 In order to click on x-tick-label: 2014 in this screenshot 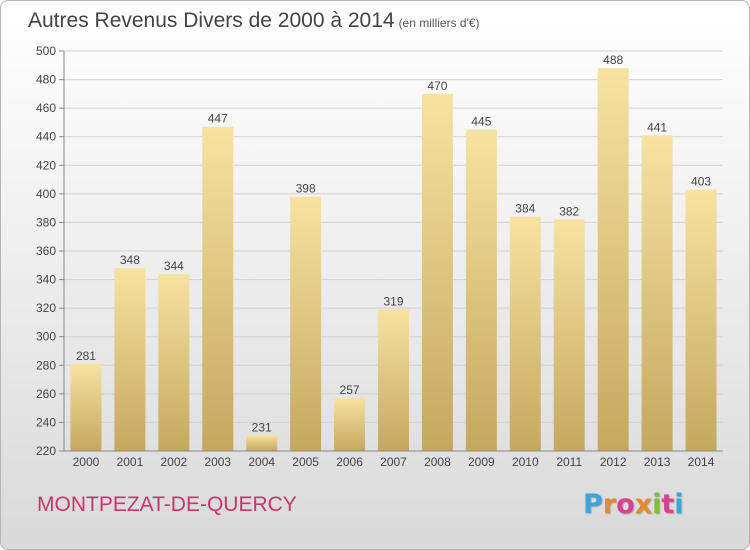, I will do `click(701, 462)`.